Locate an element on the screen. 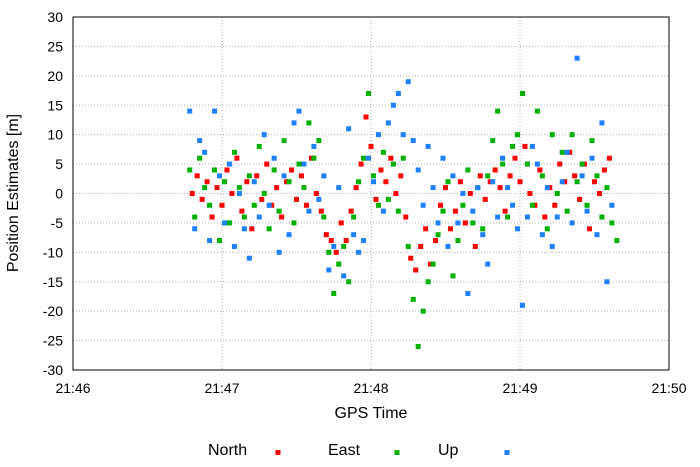  y-tick-label: 20 is located at coordinates (55, 76).